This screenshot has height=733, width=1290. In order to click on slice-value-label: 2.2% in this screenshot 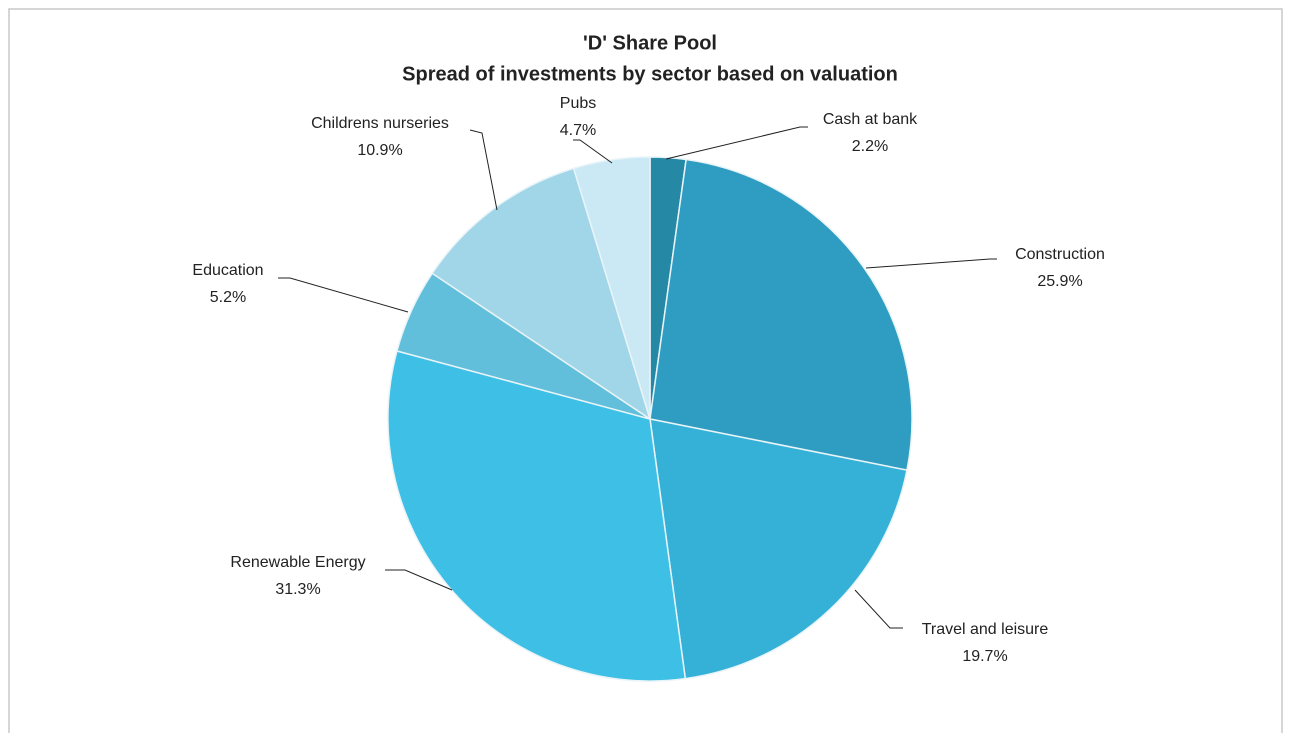, I will do `click(870, 146)`.